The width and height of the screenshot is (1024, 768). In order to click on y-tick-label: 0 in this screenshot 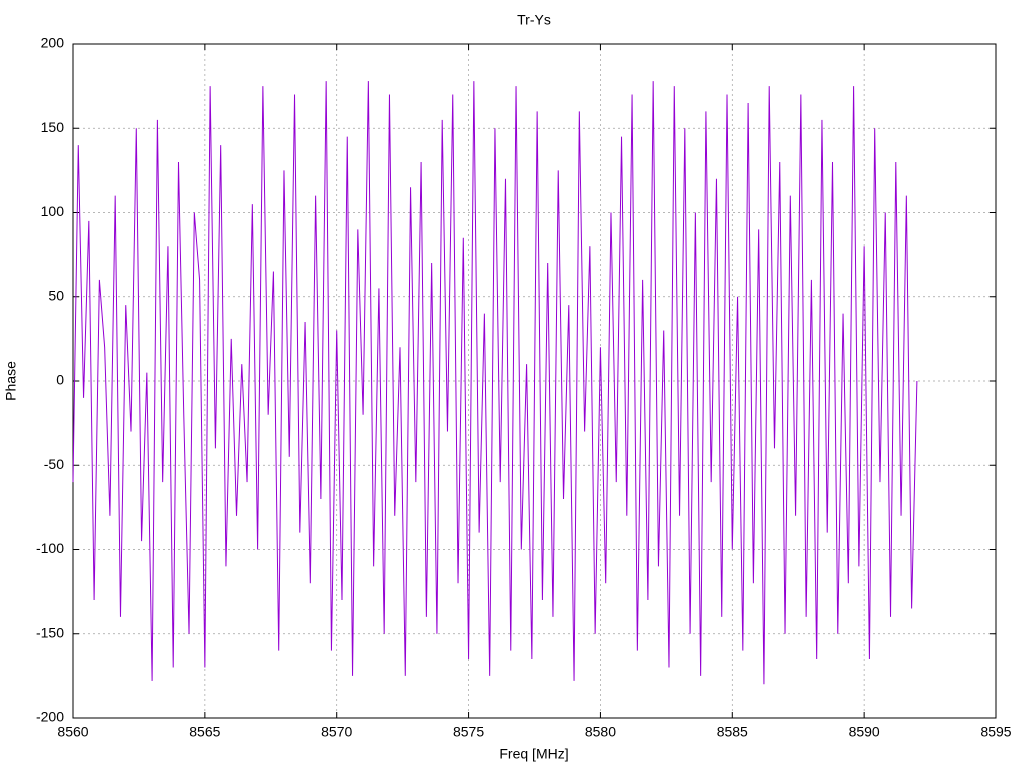, I will do `click(60, 380)`.